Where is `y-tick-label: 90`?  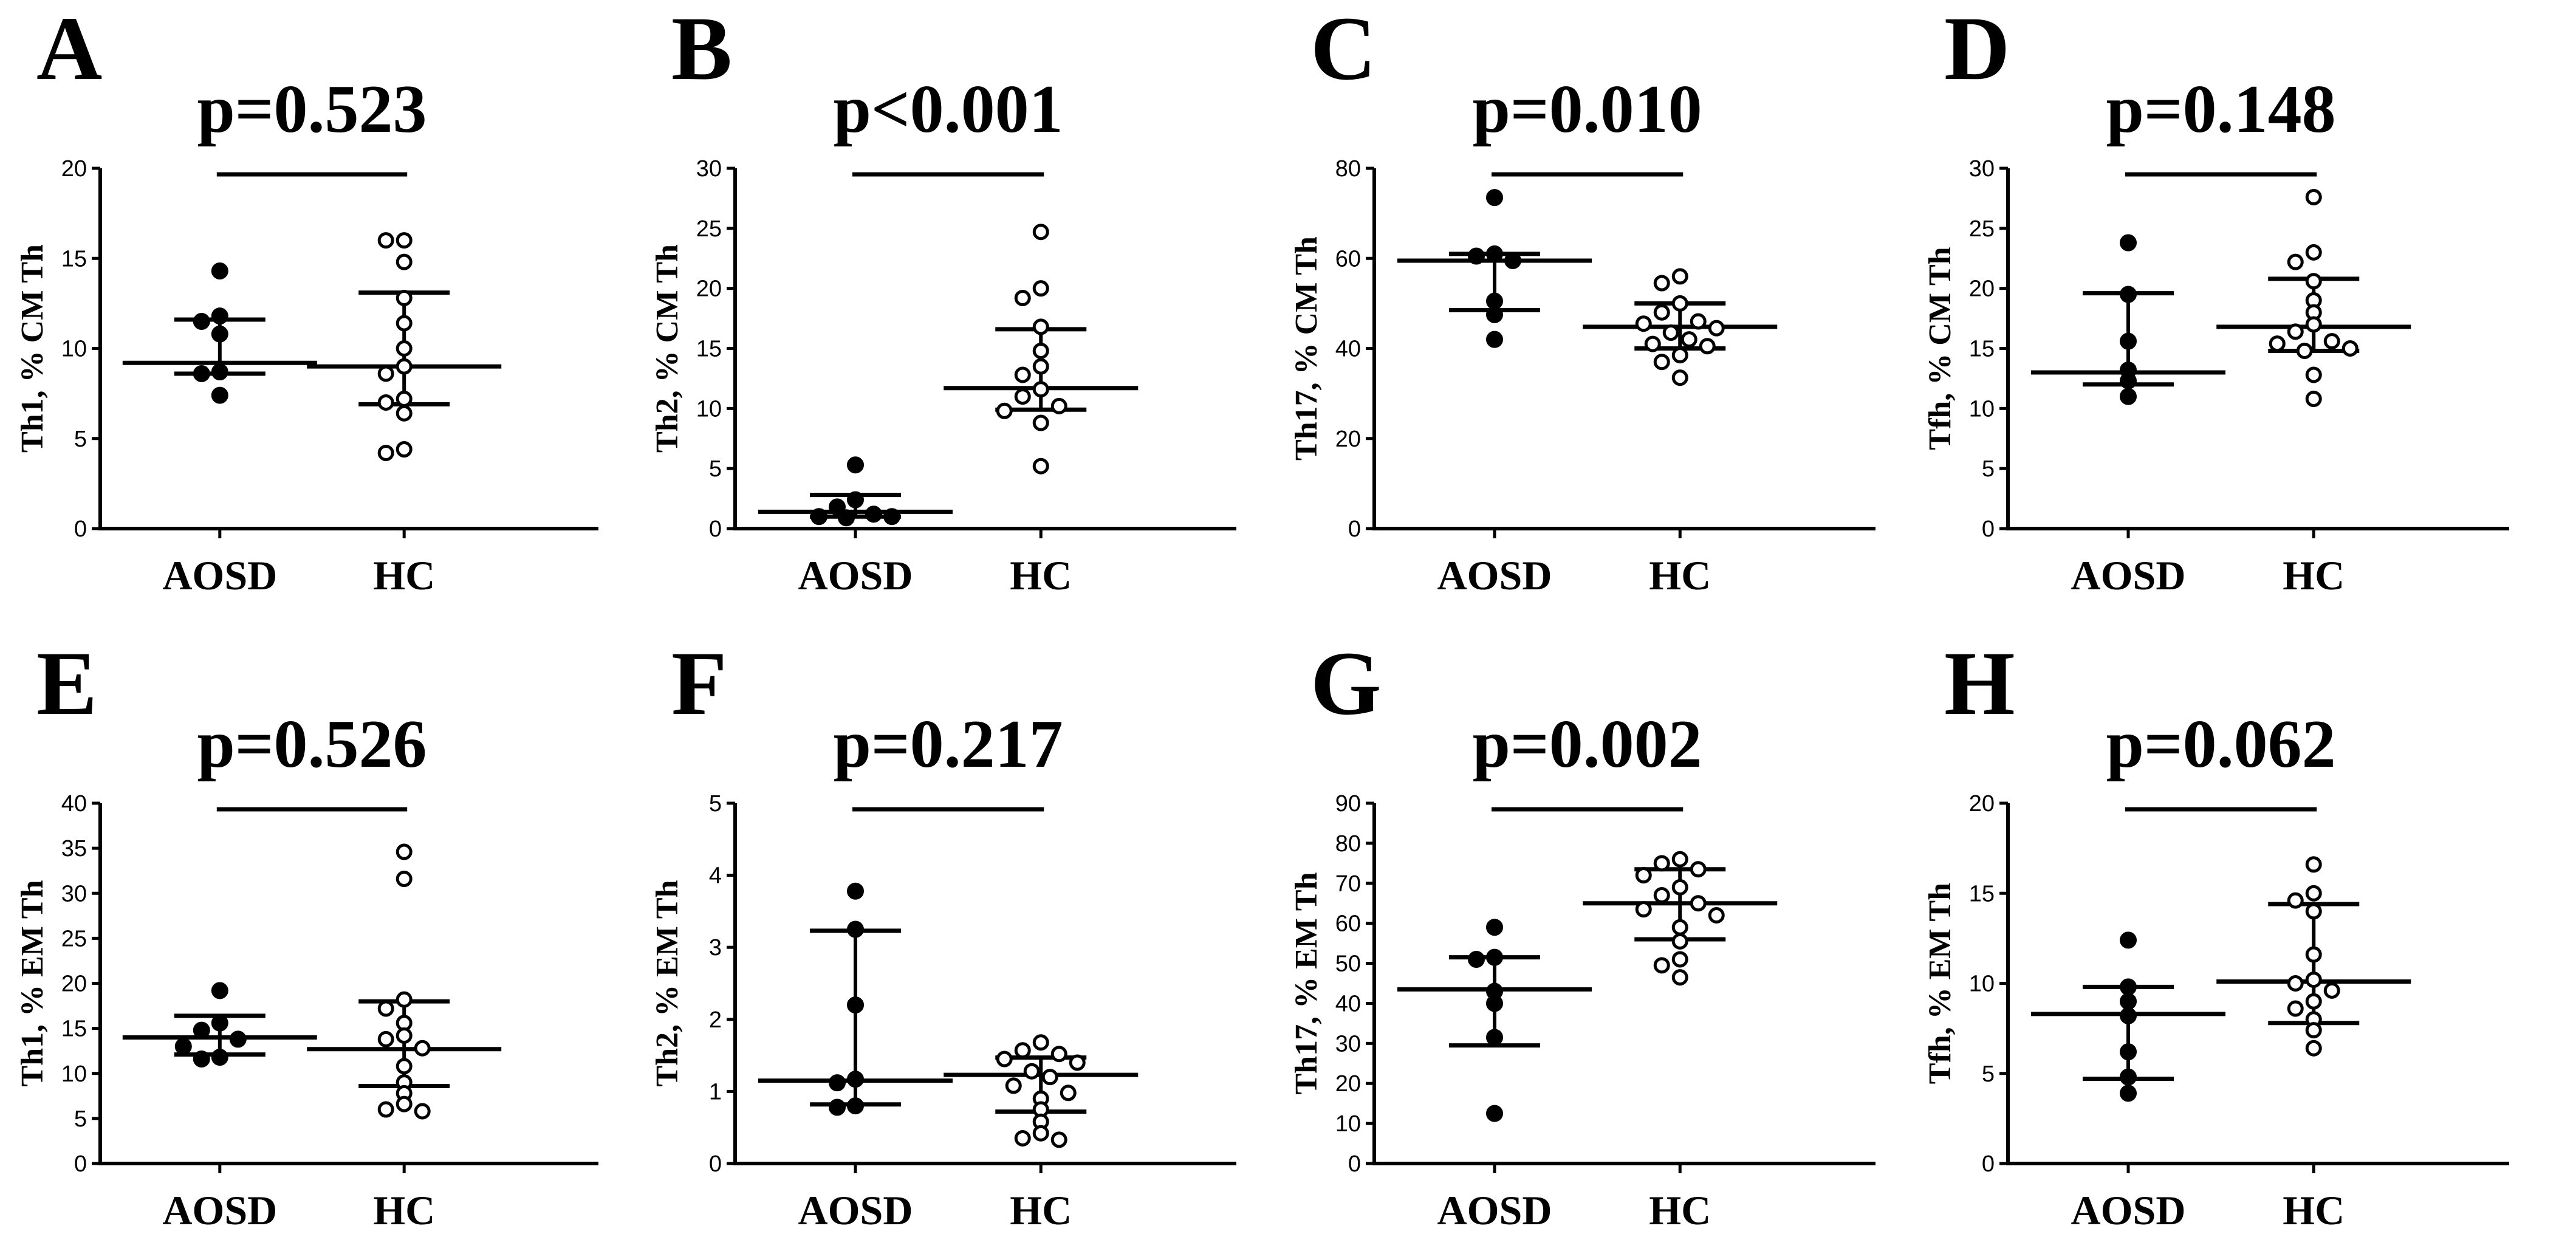
y-tick-label: 90 is located at coordinates (1348, 804).